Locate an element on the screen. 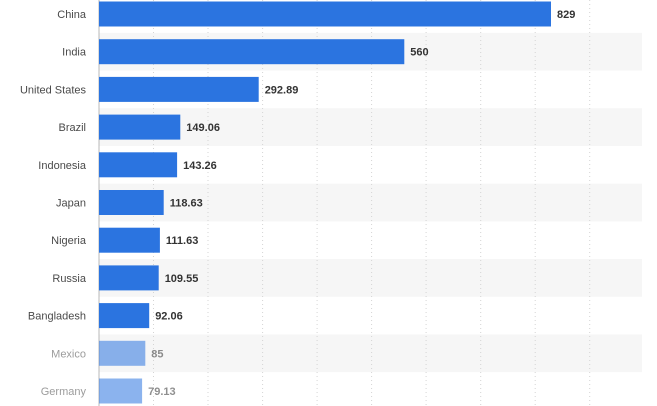 The height and width of the screenshot is (406, 657). category-label: Nigeria is located at coordinates (69, 241).